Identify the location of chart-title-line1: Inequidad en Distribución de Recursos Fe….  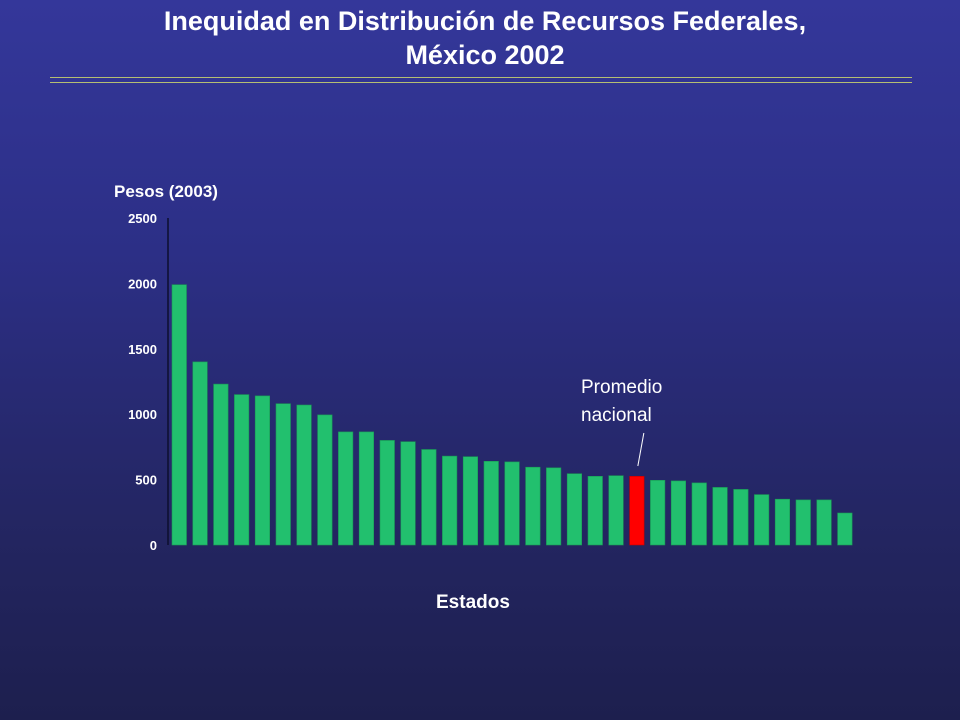
(485, 21).